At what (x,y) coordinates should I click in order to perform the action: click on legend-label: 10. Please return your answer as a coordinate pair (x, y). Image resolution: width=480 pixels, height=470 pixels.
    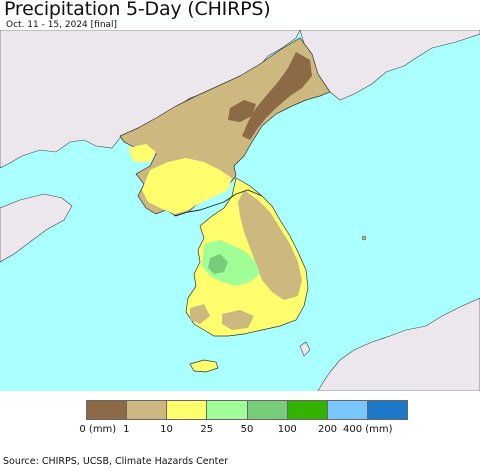
    Looking at the image, I should click on (166, 429).